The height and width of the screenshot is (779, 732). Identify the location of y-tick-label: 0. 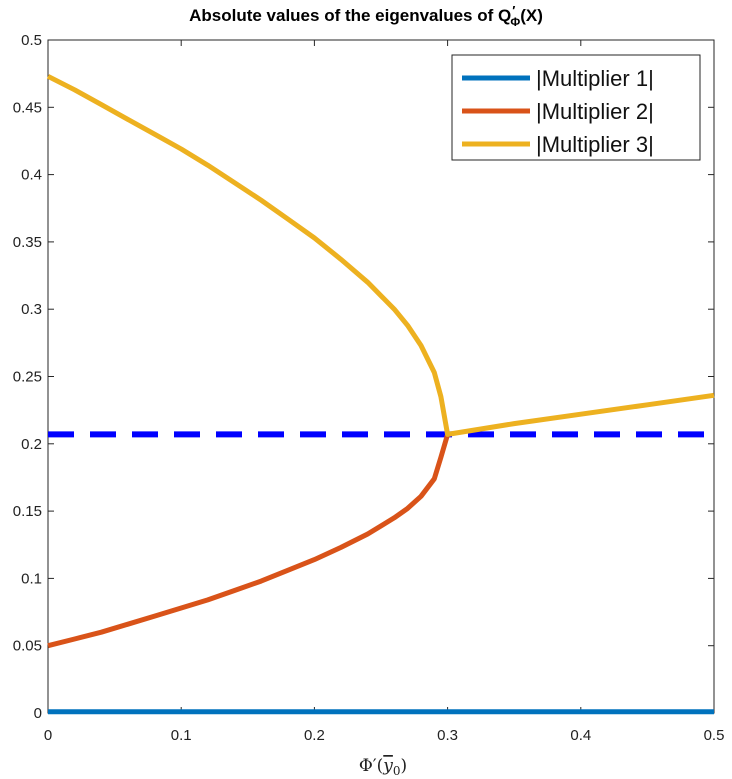
(38, 713).